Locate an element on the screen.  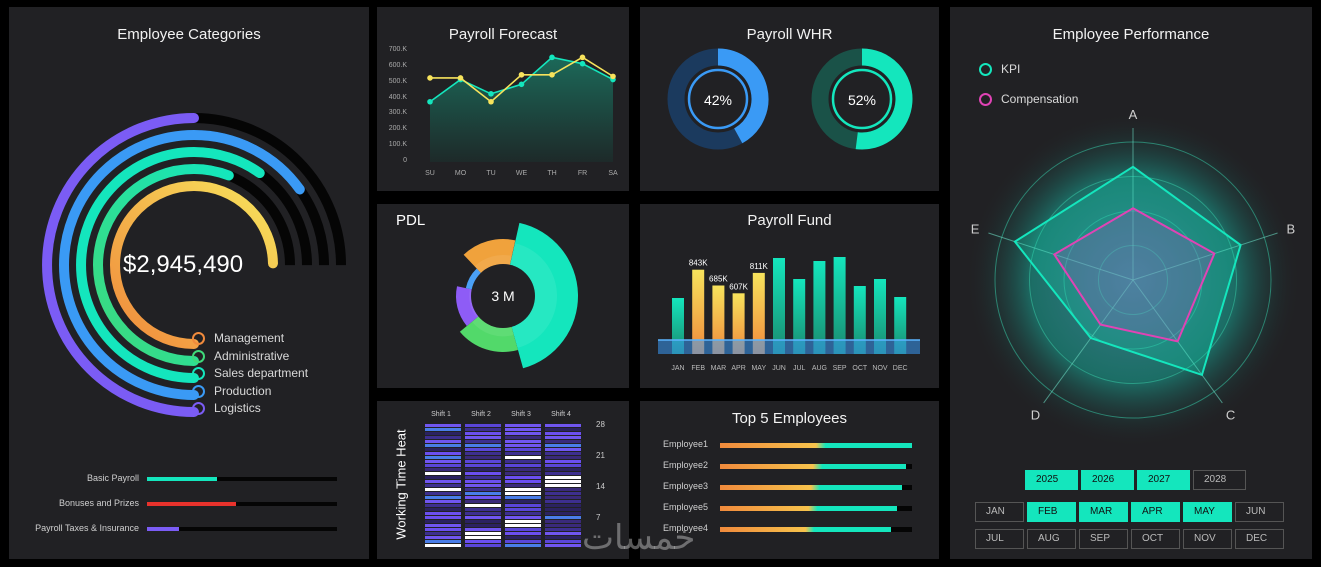
fund-data-label: 685K is located at coordinates (718, 279).